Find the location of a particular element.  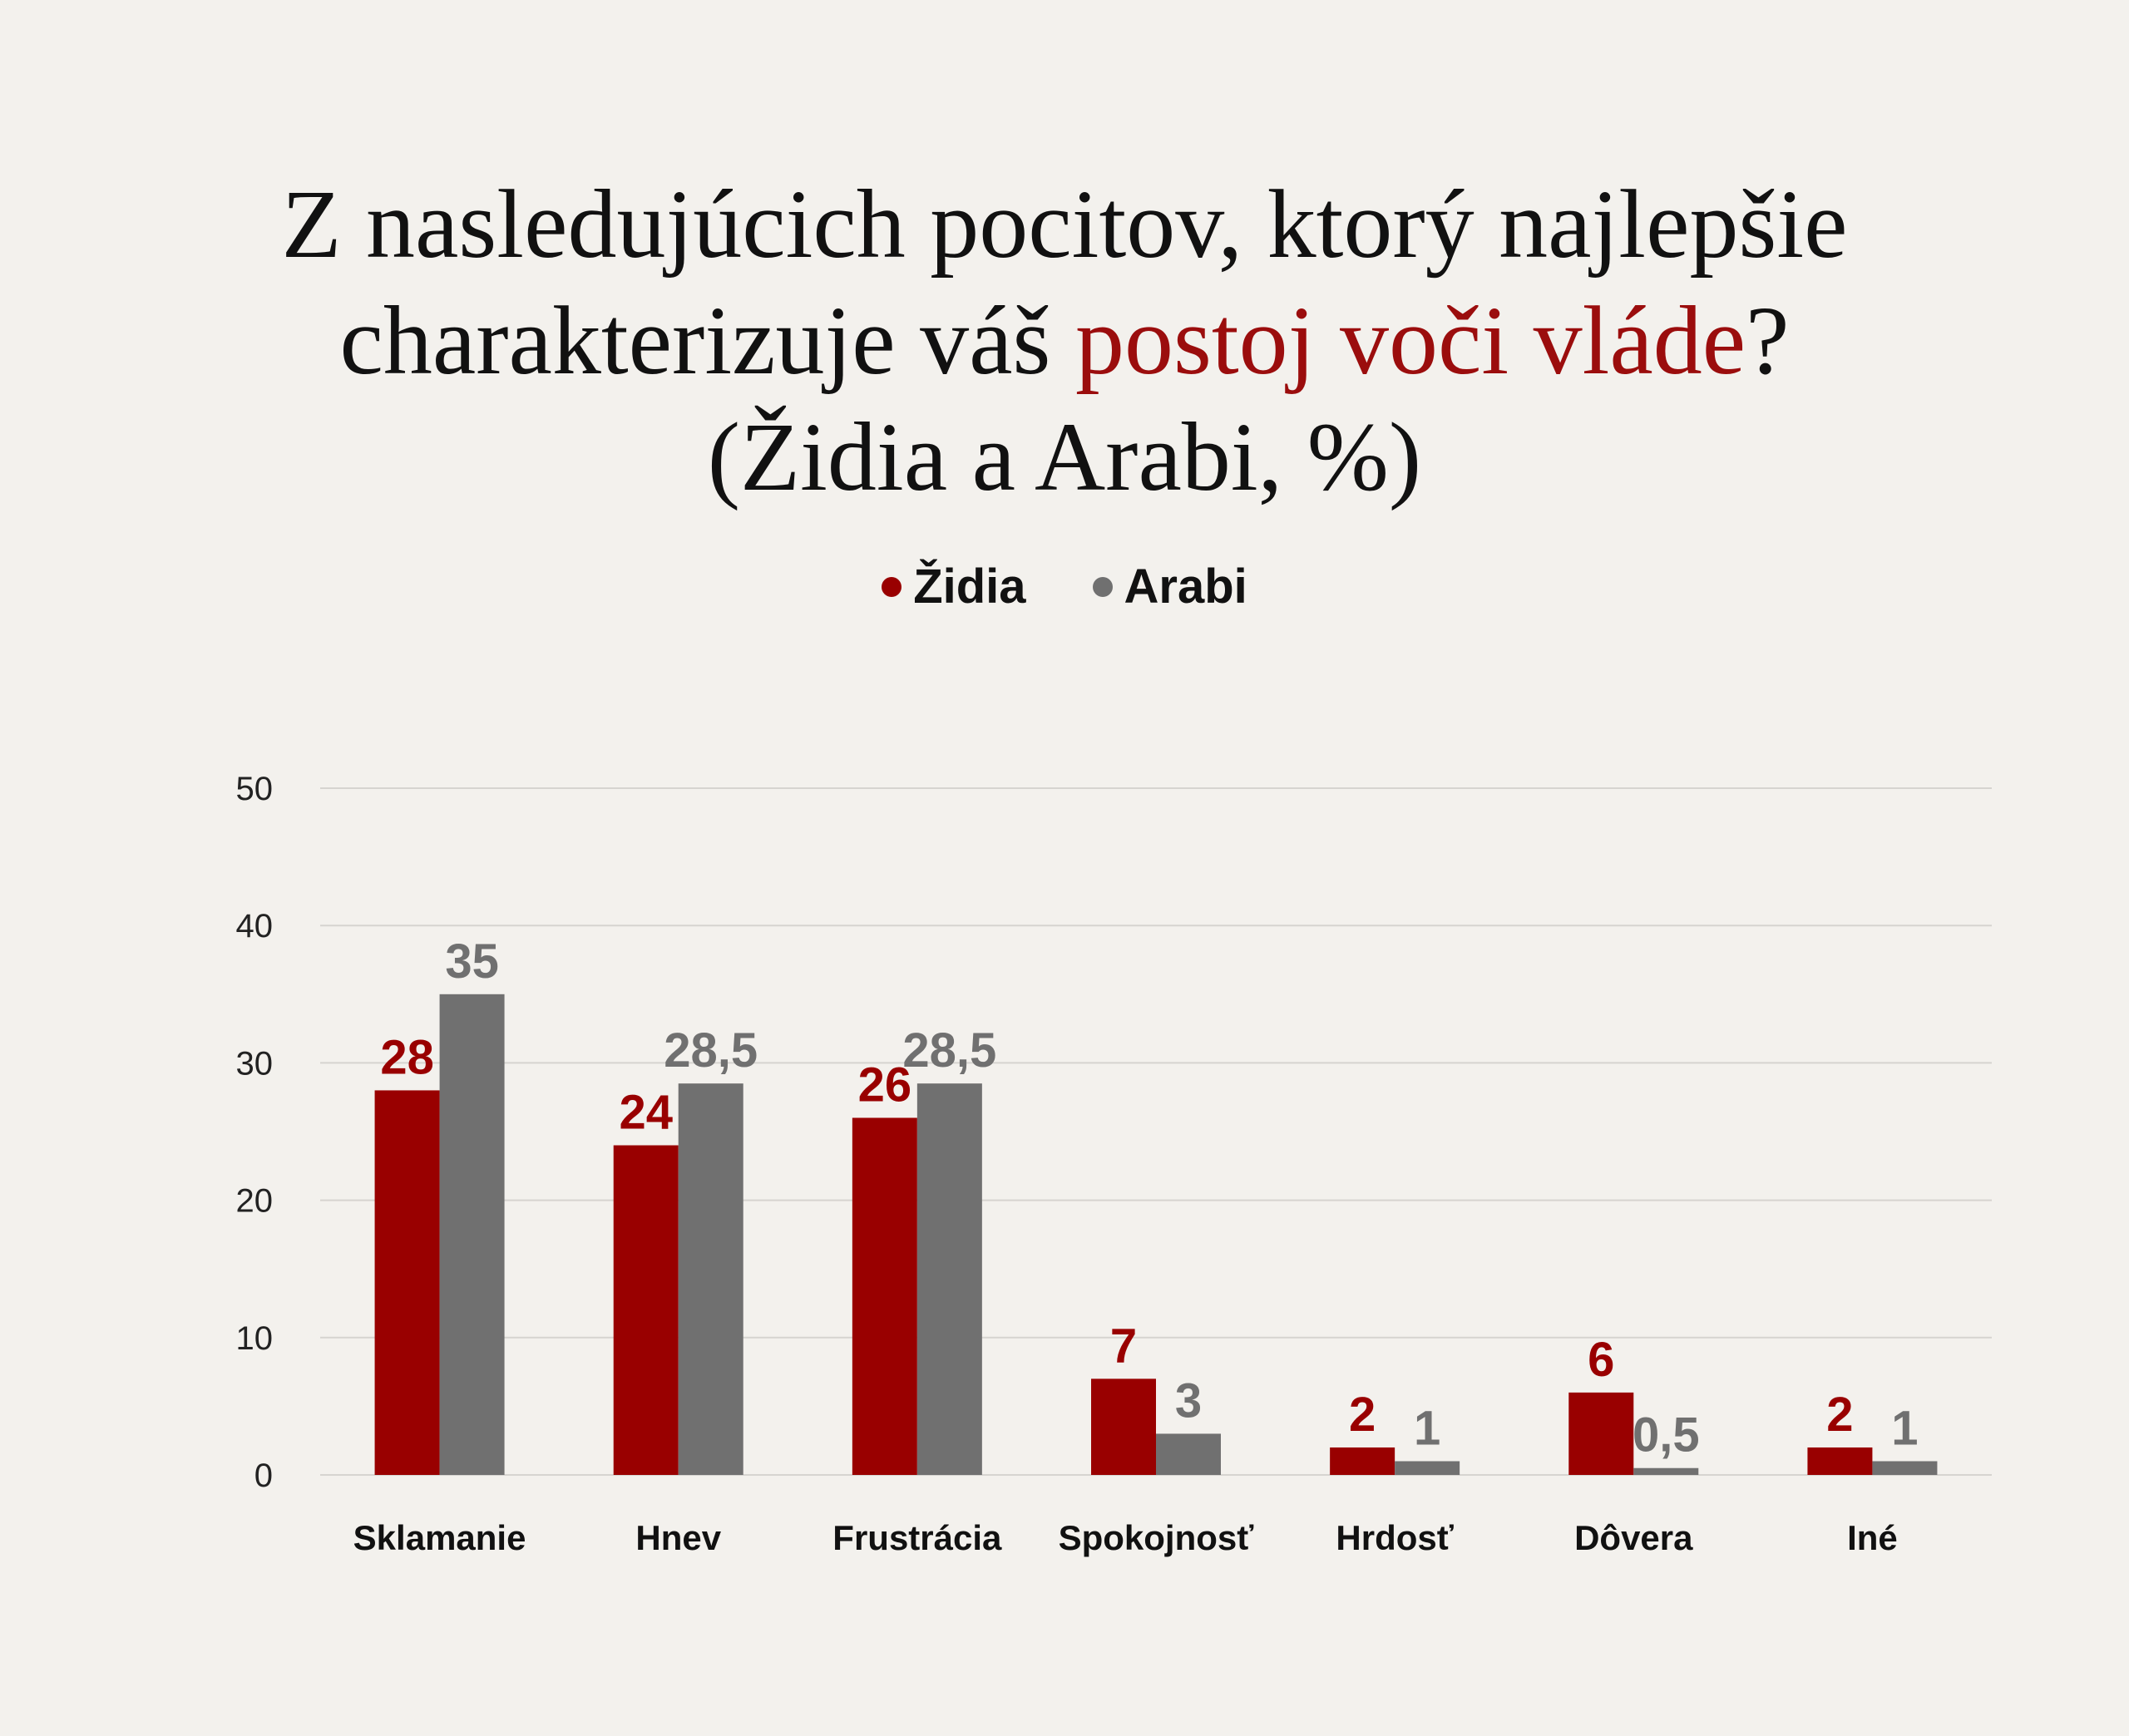

x-category-label: Iné is located at coordinates (1872, 1537).